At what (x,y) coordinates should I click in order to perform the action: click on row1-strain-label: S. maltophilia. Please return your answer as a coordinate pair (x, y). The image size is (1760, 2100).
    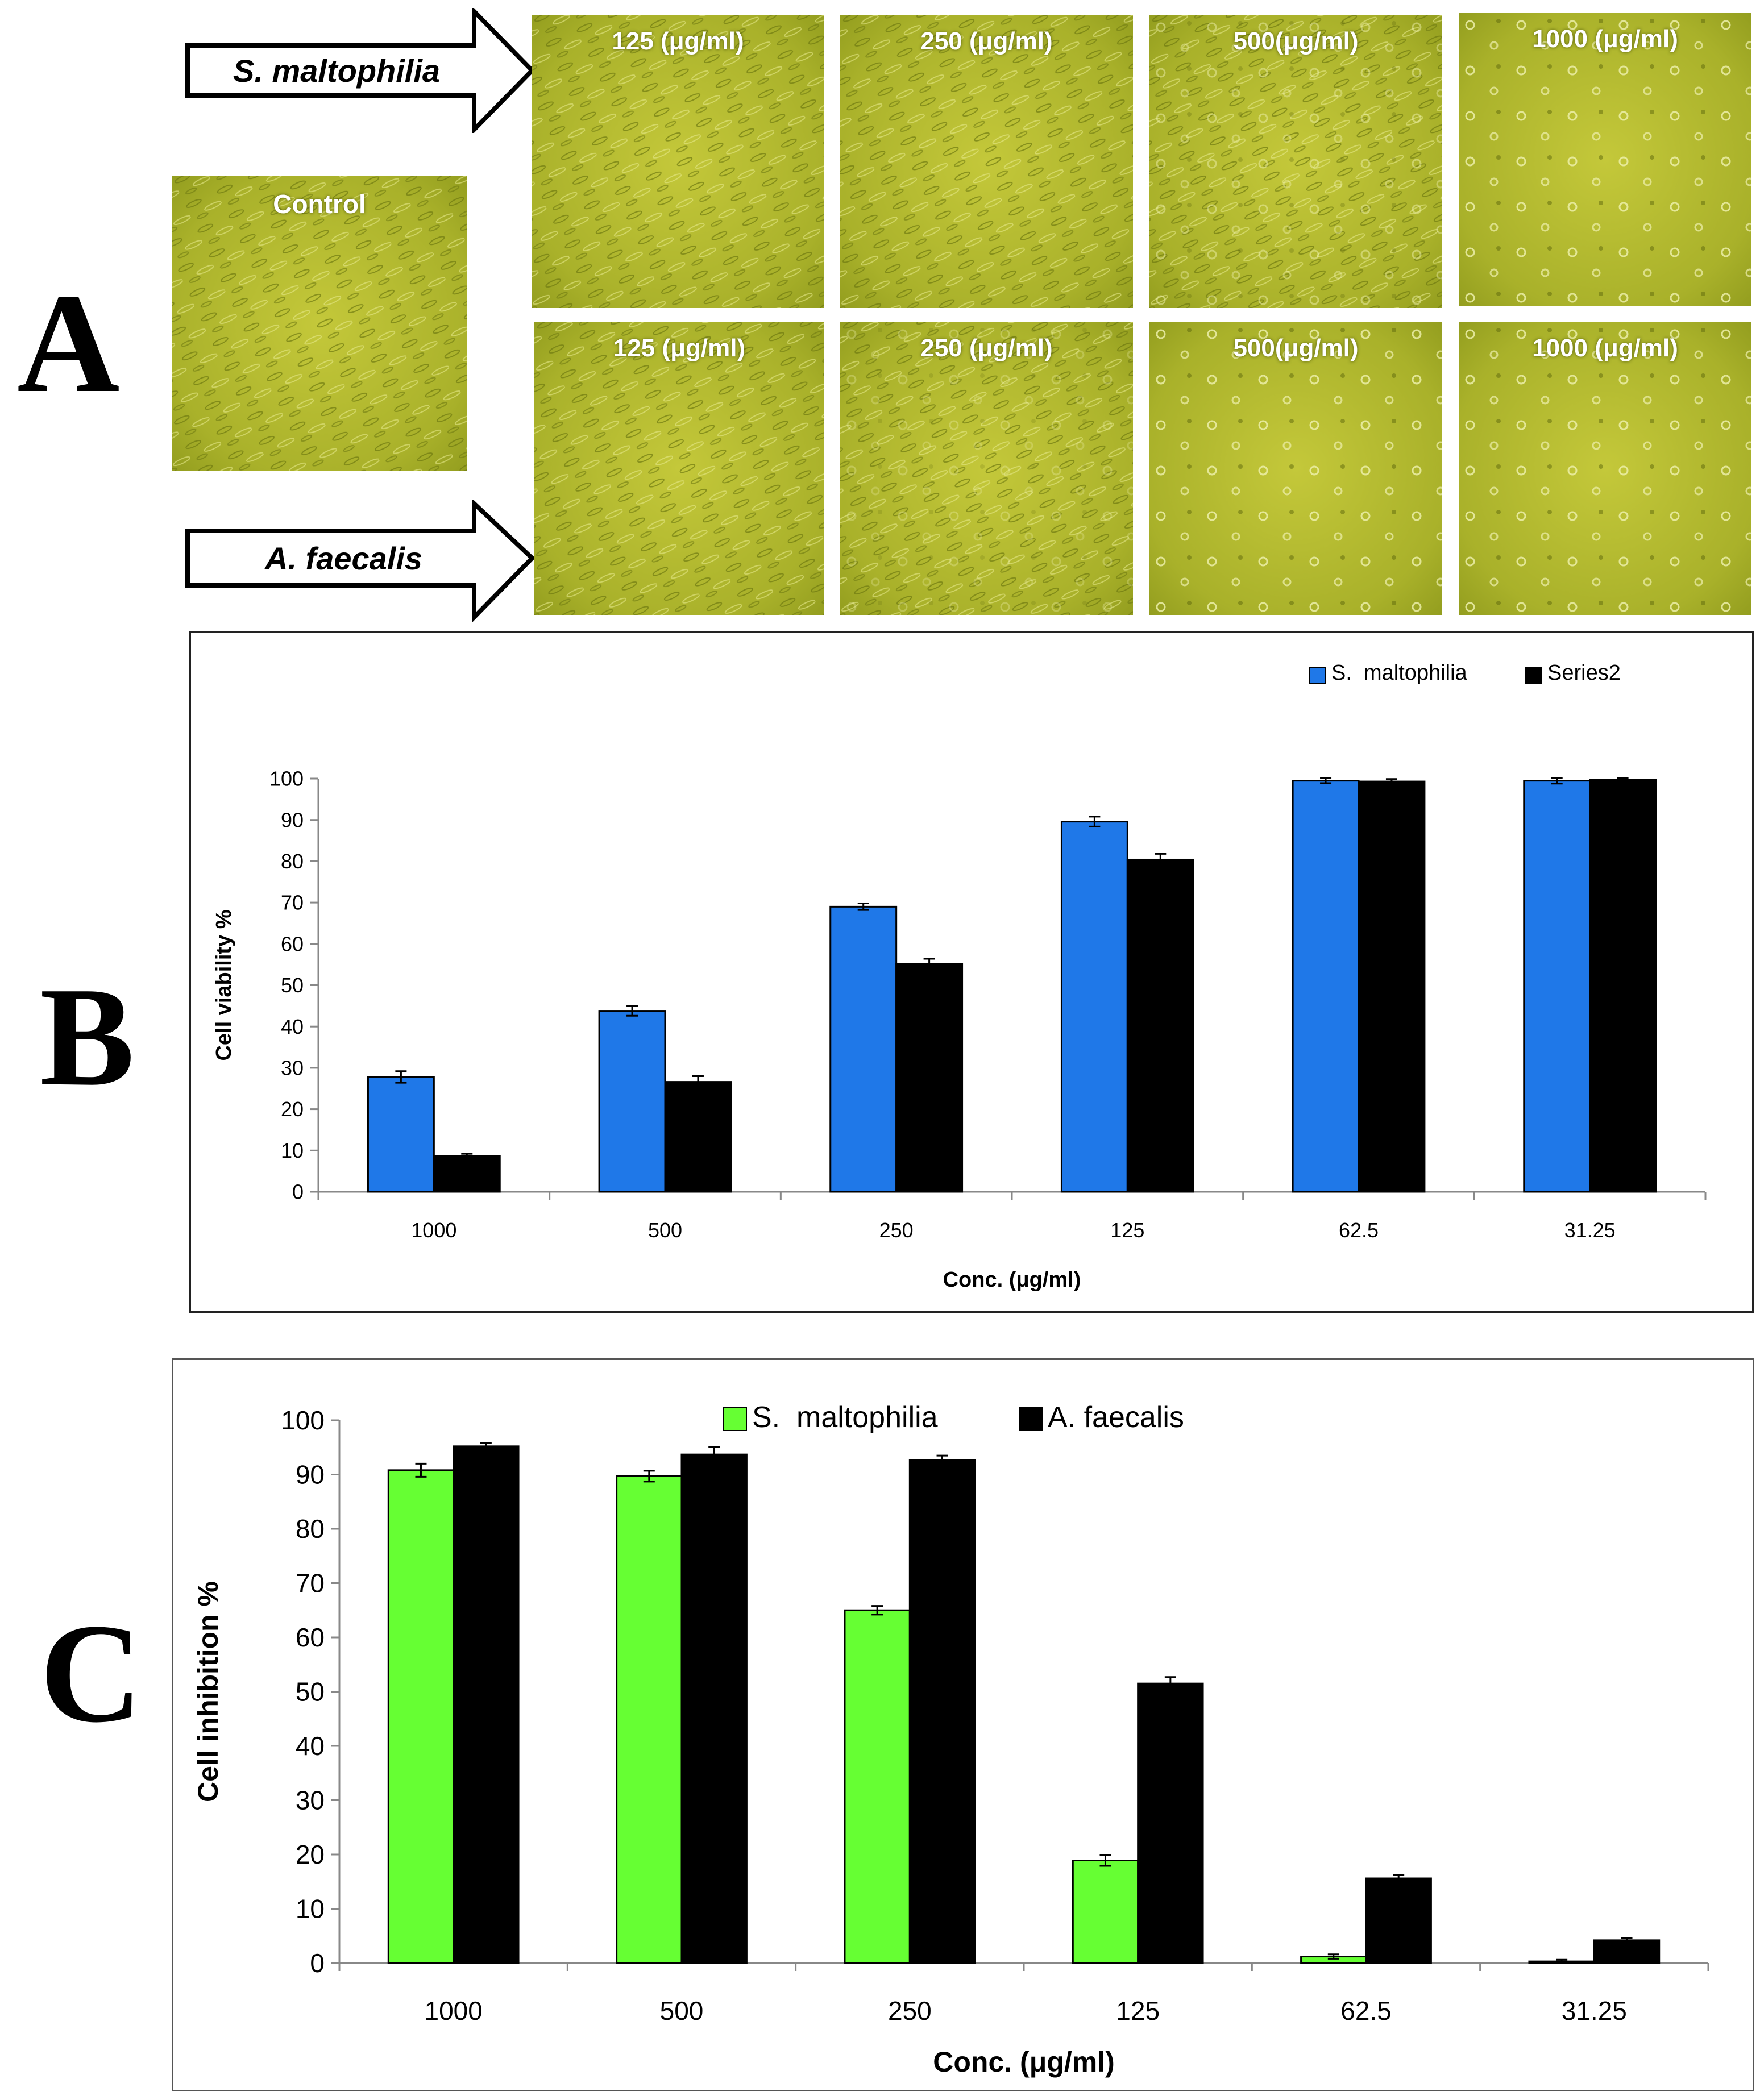
    Looking at the image, I should click on (337, 71).